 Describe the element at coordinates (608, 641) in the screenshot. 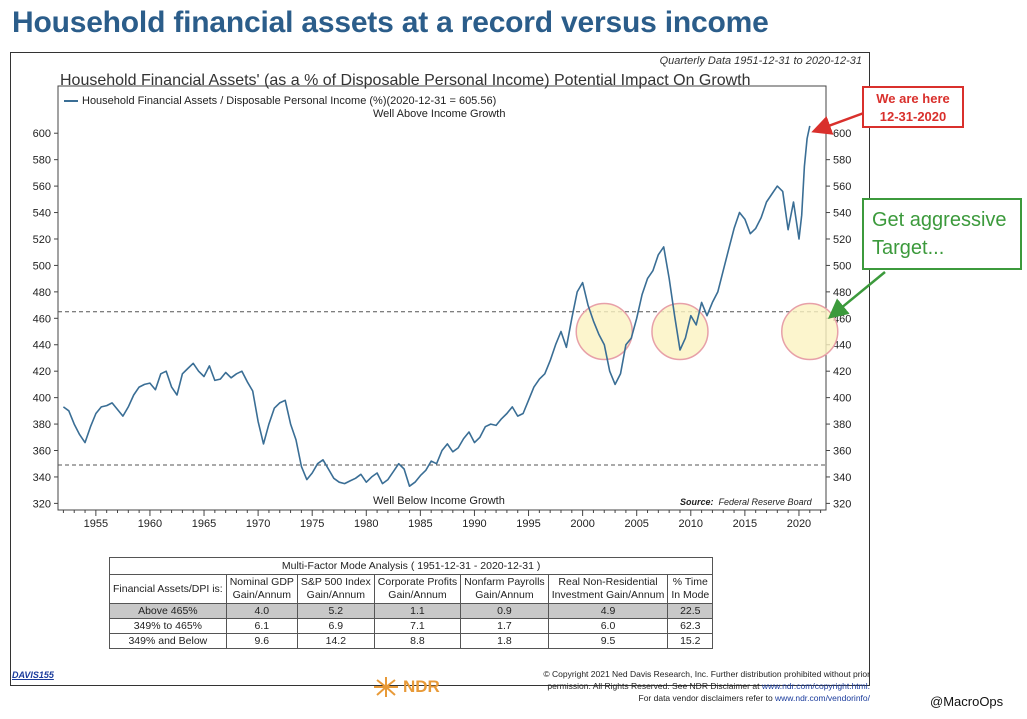

I see `table-cell: 9.5` at that location.